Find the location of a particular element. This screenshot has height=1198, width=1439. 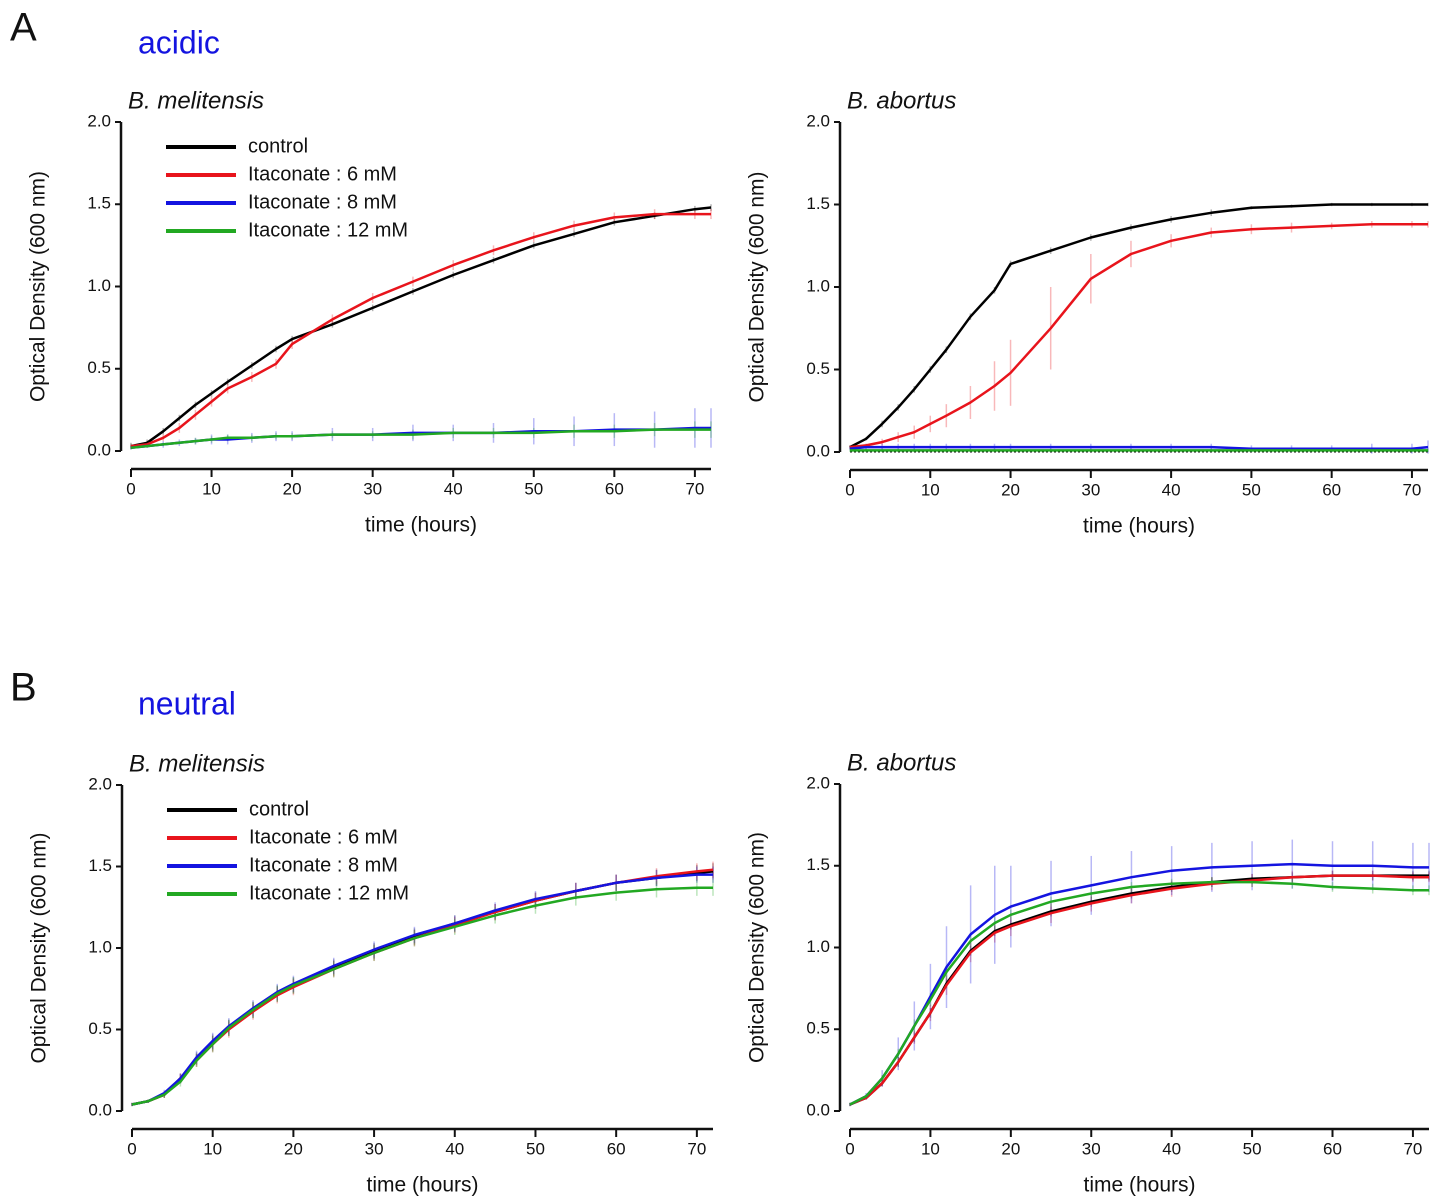

panel-condition: neutral is located at coordinates (187, 703).